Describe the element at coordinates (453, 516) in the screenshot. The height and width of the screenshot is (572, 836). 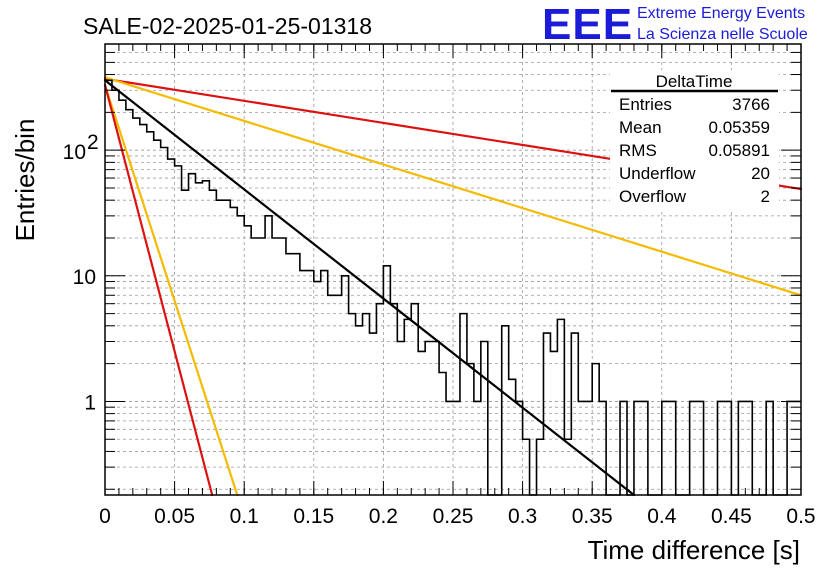
I see `x-tick-label: 0.25` at that location.